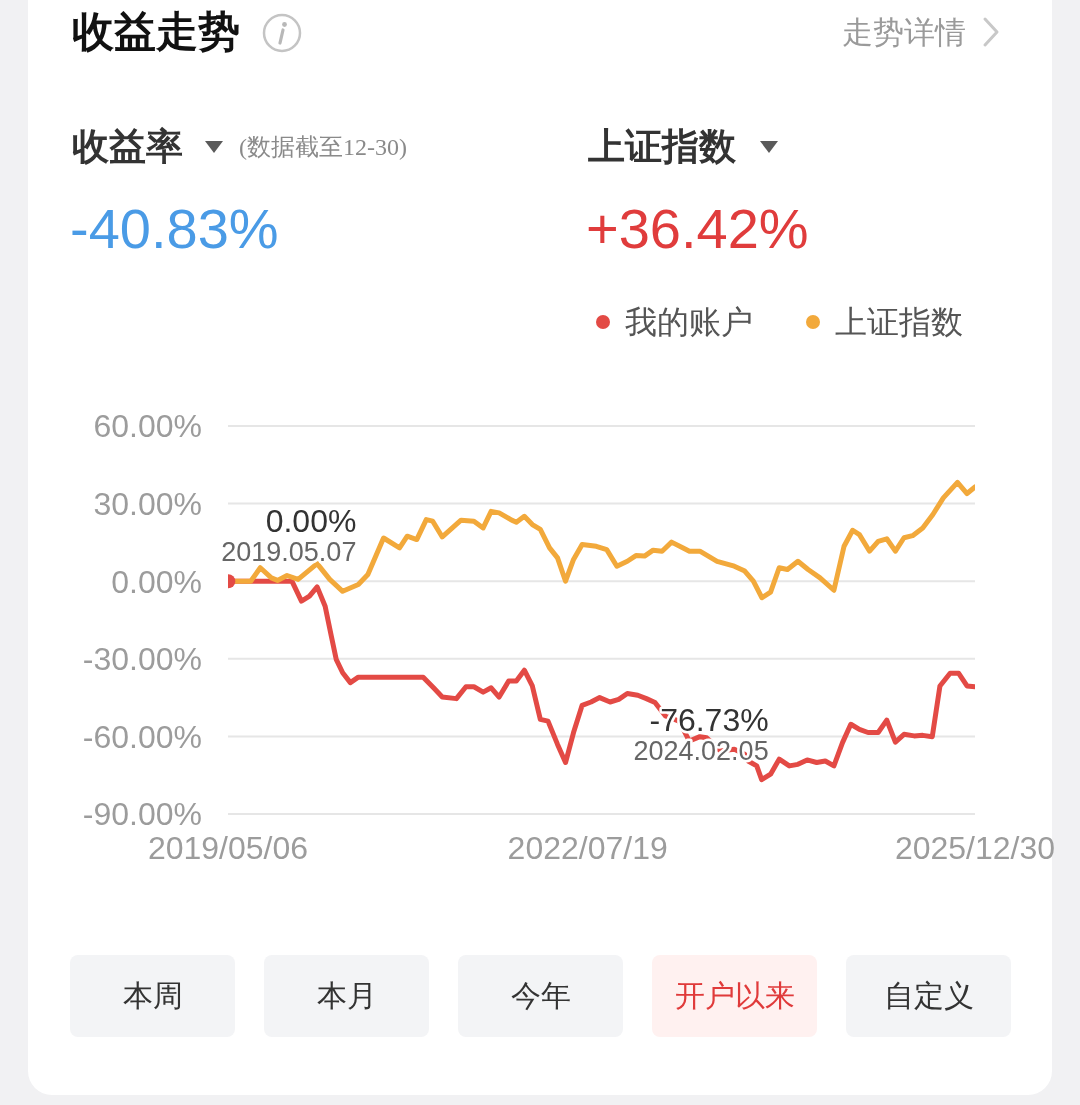 The width and height of the screenshot is (1080, 1105). I want to click on text: 上证指数, so click(662, 147).